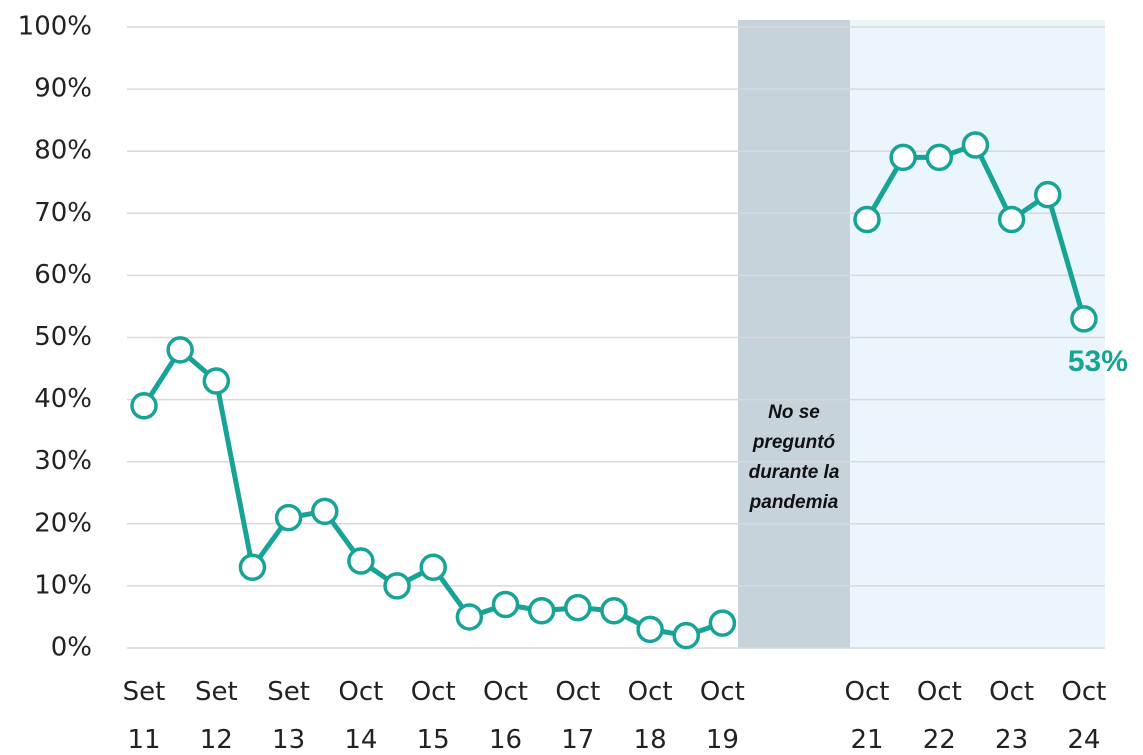 The height and width of the screenshot is (755, 1143). What do you see at coordinates (650, 716) in the screenshot?
I see `x-tick-label: Oct 18` at bounding box center [650, 716].